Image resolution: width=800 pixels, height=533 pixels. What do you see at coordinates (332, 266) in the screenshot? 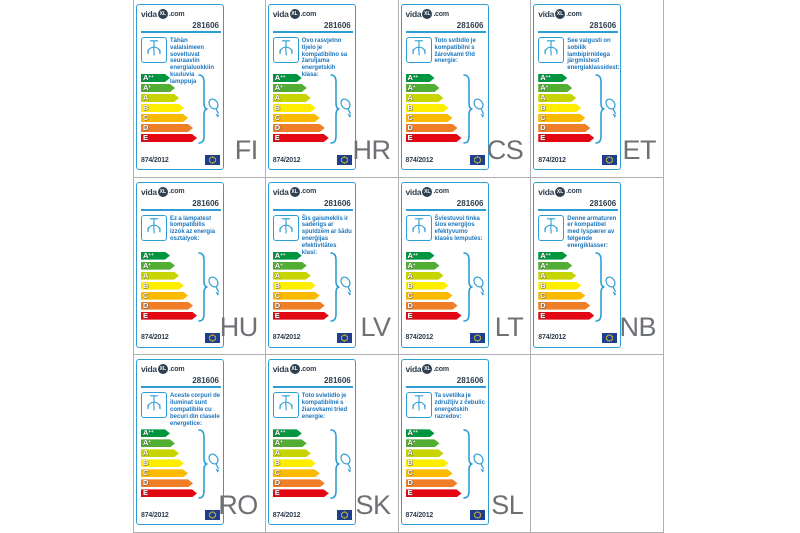
I see `language-cell: vida XL .com 281606` at bounding box center [332, 266].